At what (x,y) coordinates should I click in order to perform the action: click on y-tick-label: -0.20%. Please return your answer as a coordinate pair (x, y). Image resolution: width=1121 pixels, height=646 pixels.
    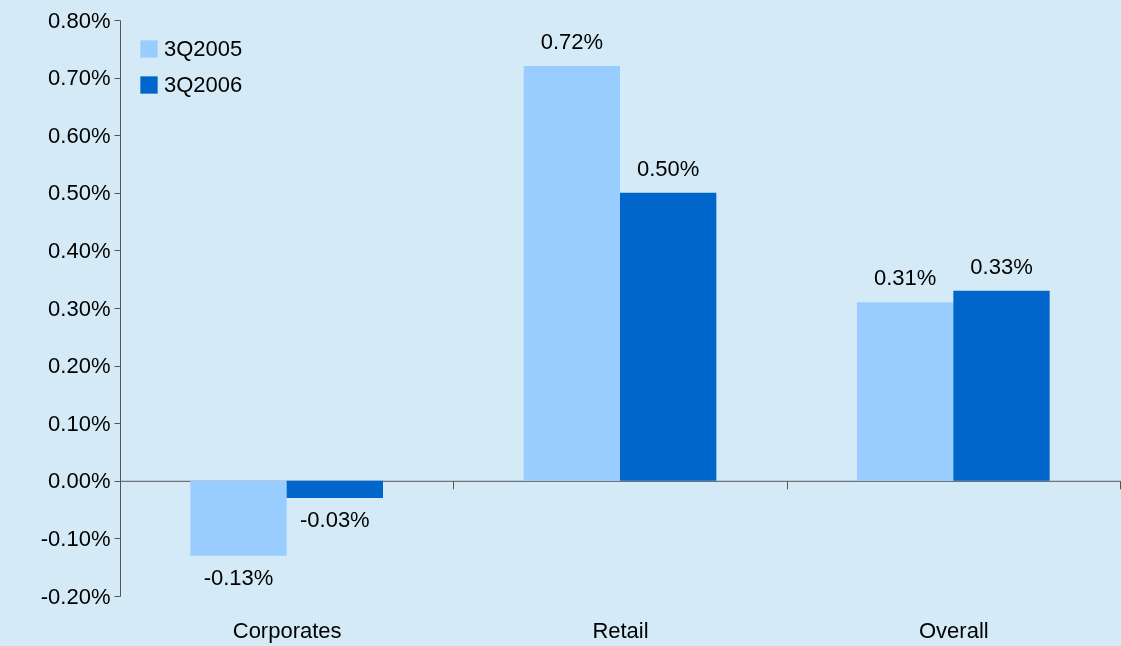
    Looking at the image, I should click on (75, 596).